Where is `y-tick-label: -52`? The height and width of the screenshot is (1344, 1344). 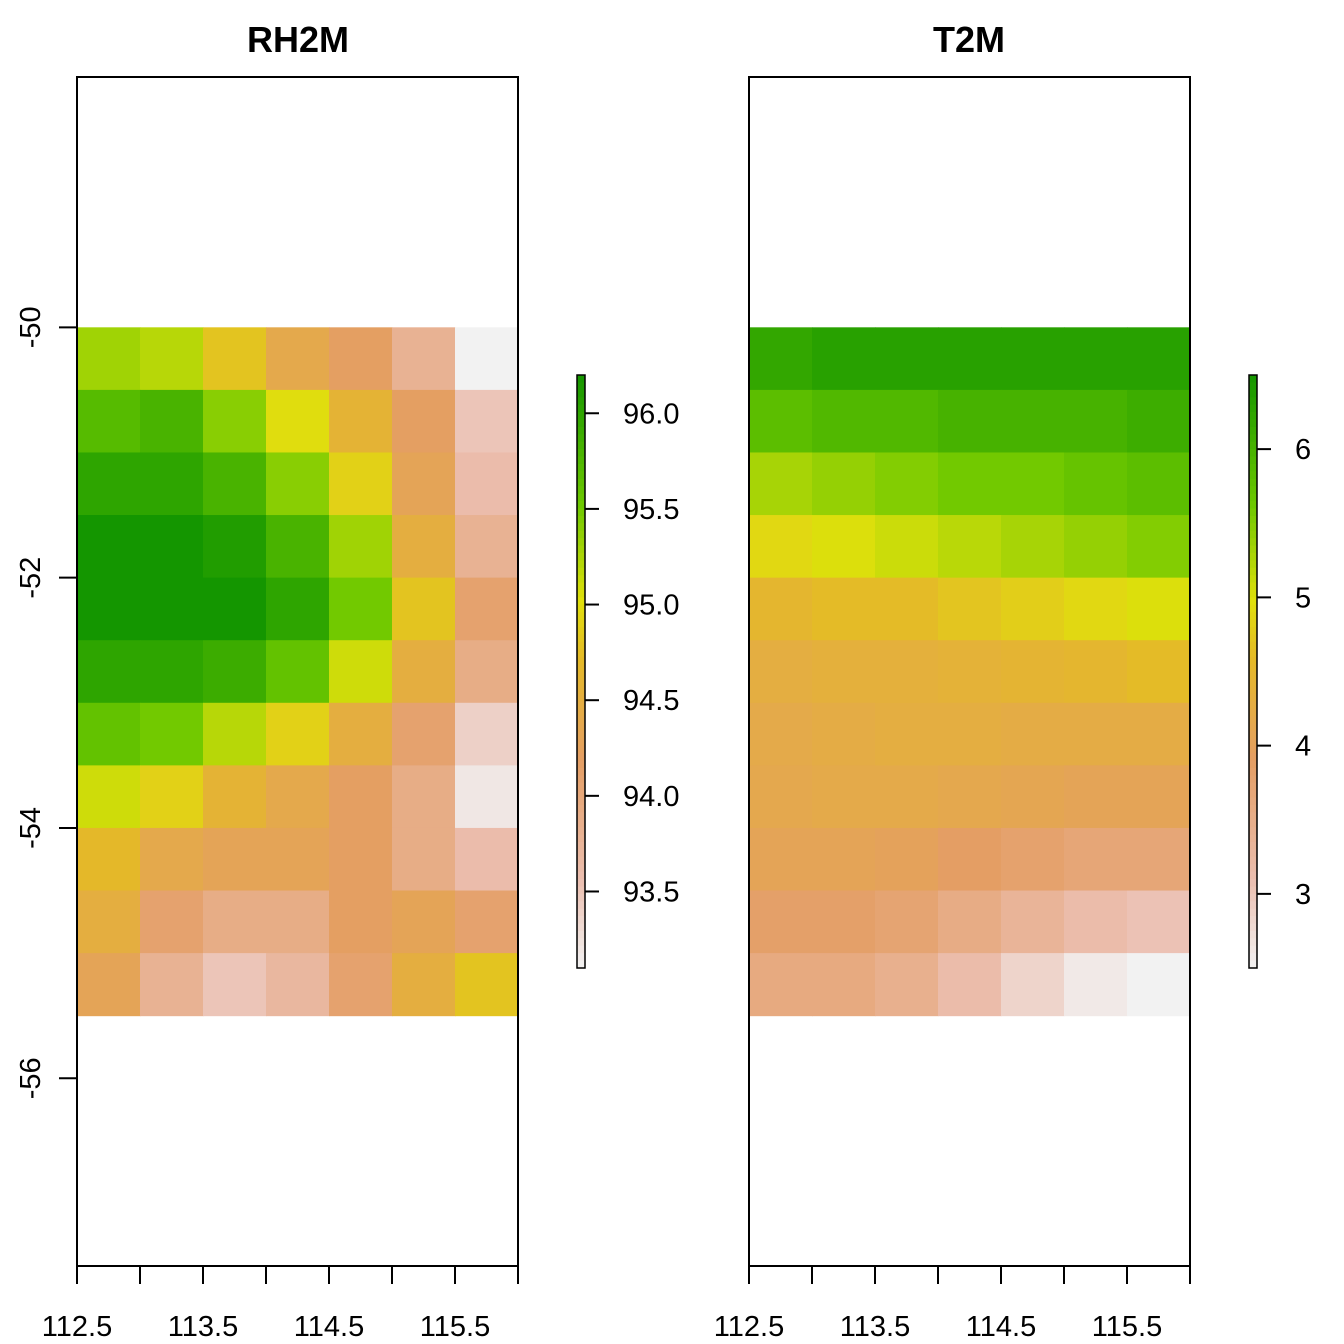 y-tick-label: -52 is located at coordinates (31, 578).